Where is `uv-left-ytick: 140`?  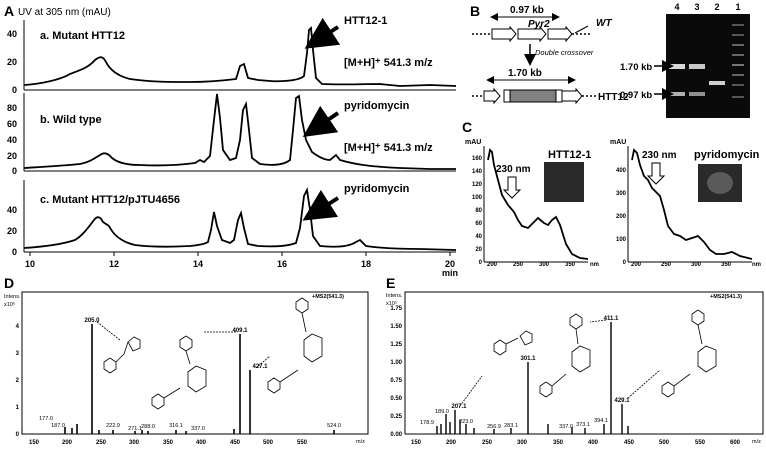
uv-left-ytick: 140 is located at coordinates (477, 172).